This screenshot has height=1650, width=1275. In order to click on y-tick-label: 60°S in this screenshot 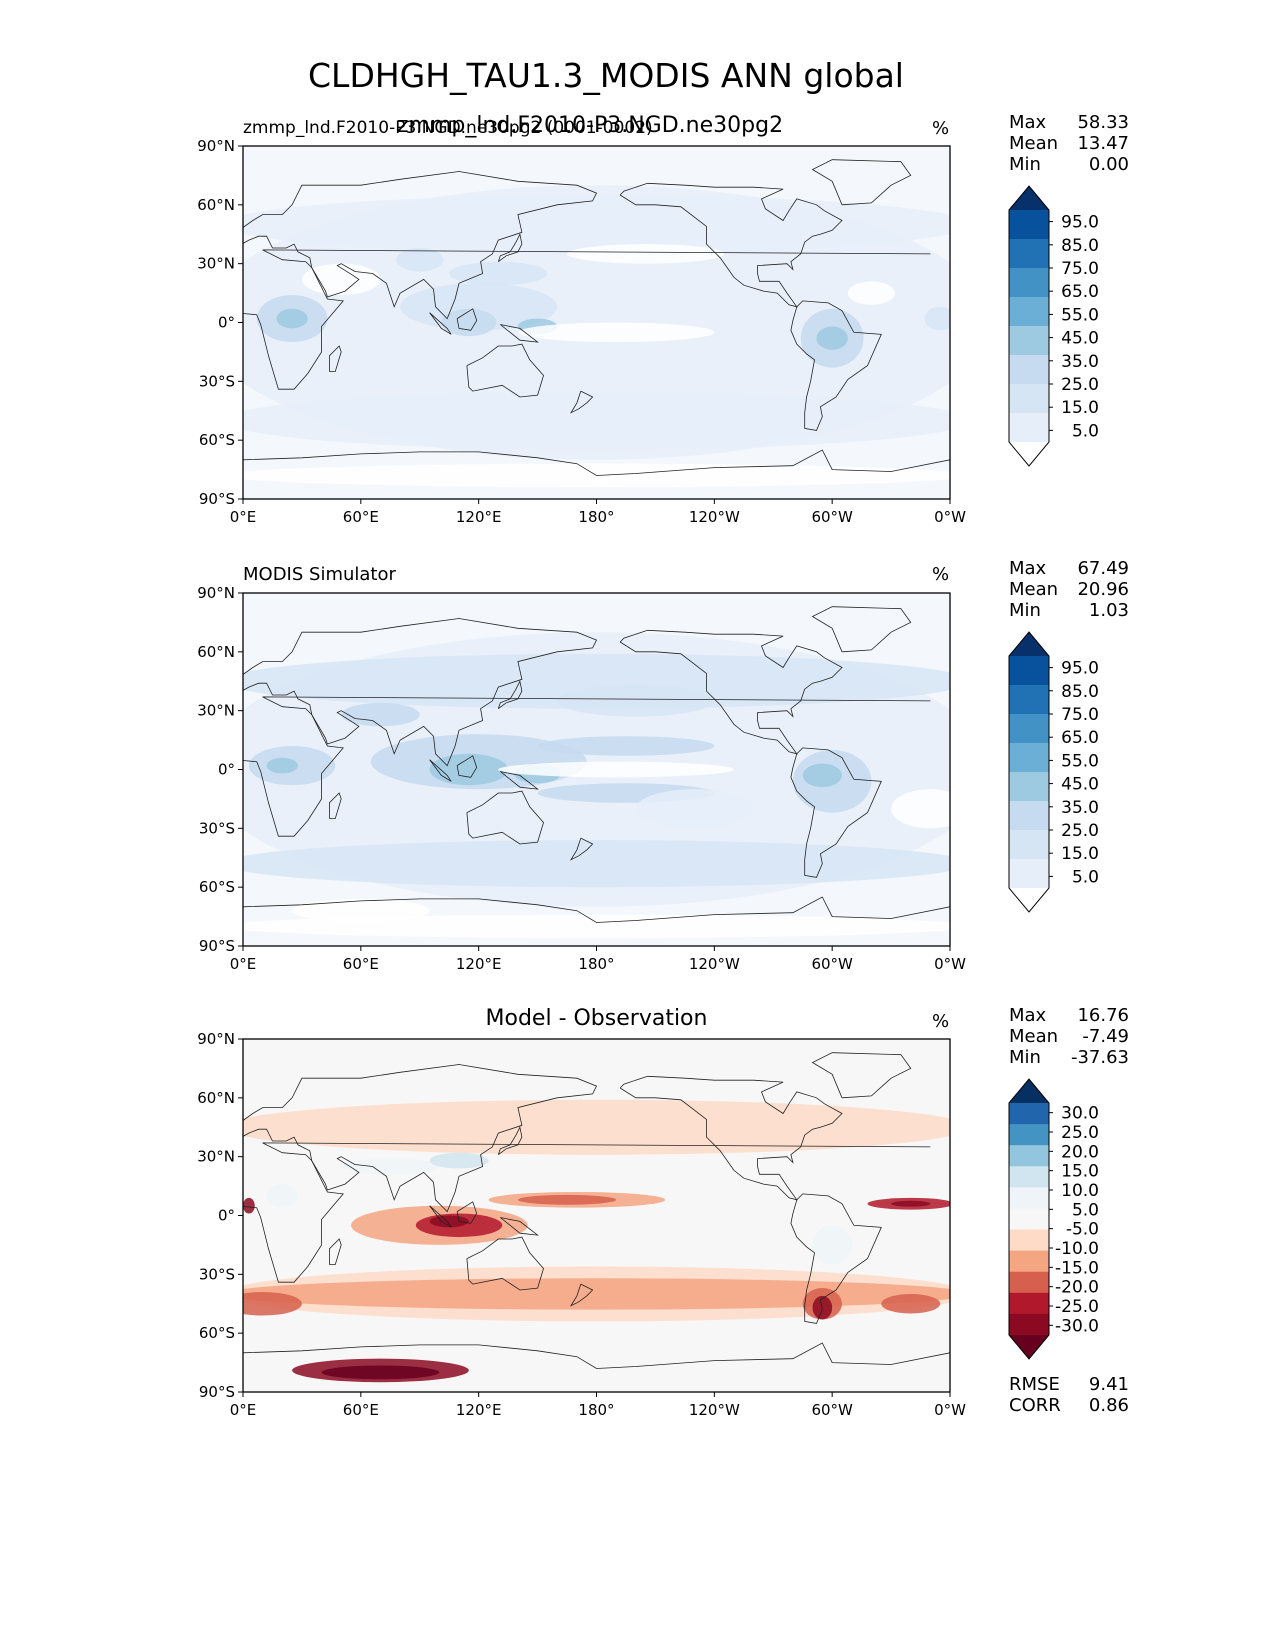, I will do `click(217, 1333)`.